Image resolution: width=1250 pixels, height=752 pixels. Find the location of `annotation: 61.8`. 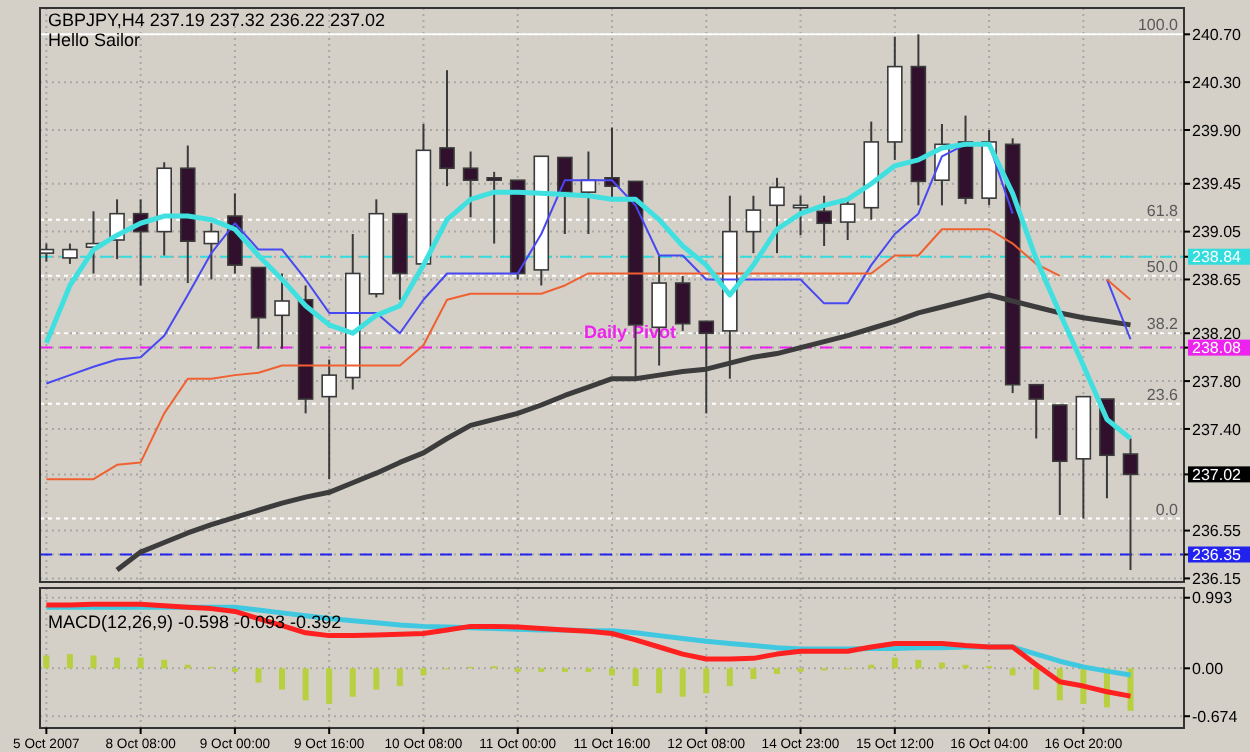

annotation: 61.8 is located at coordinates (1163, 210).